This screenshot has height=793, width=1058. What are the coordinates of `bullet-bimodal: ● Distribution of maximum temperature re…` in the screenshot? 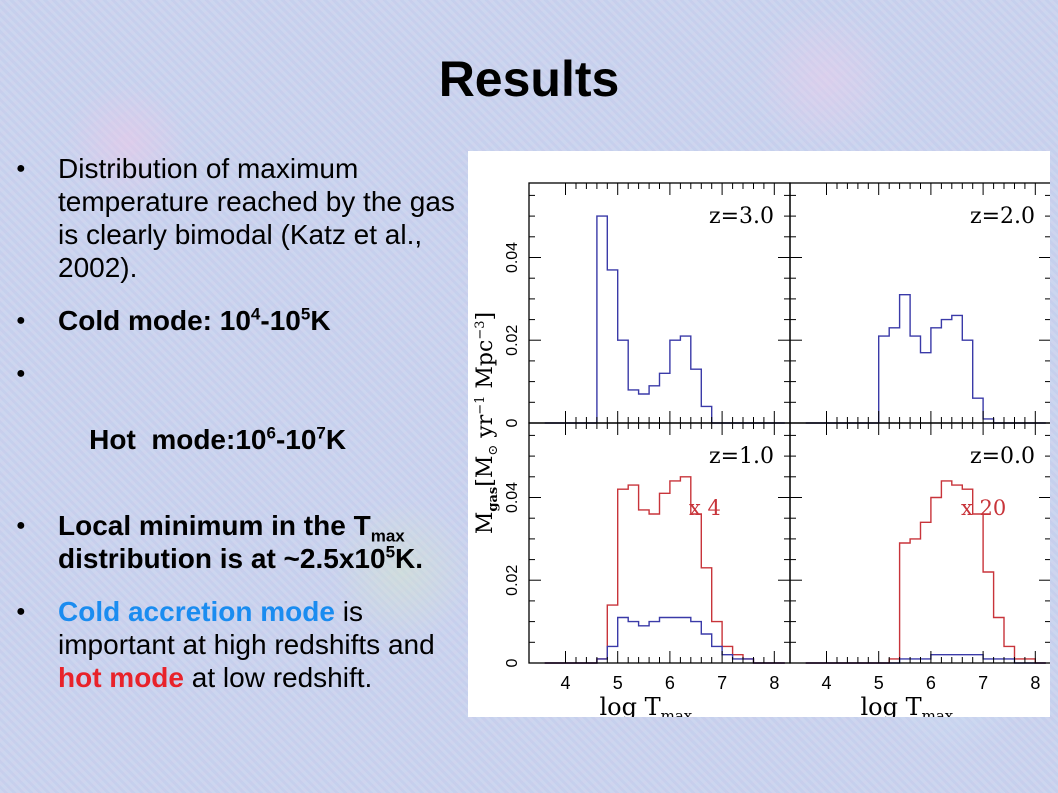 It's located at (238, 218).